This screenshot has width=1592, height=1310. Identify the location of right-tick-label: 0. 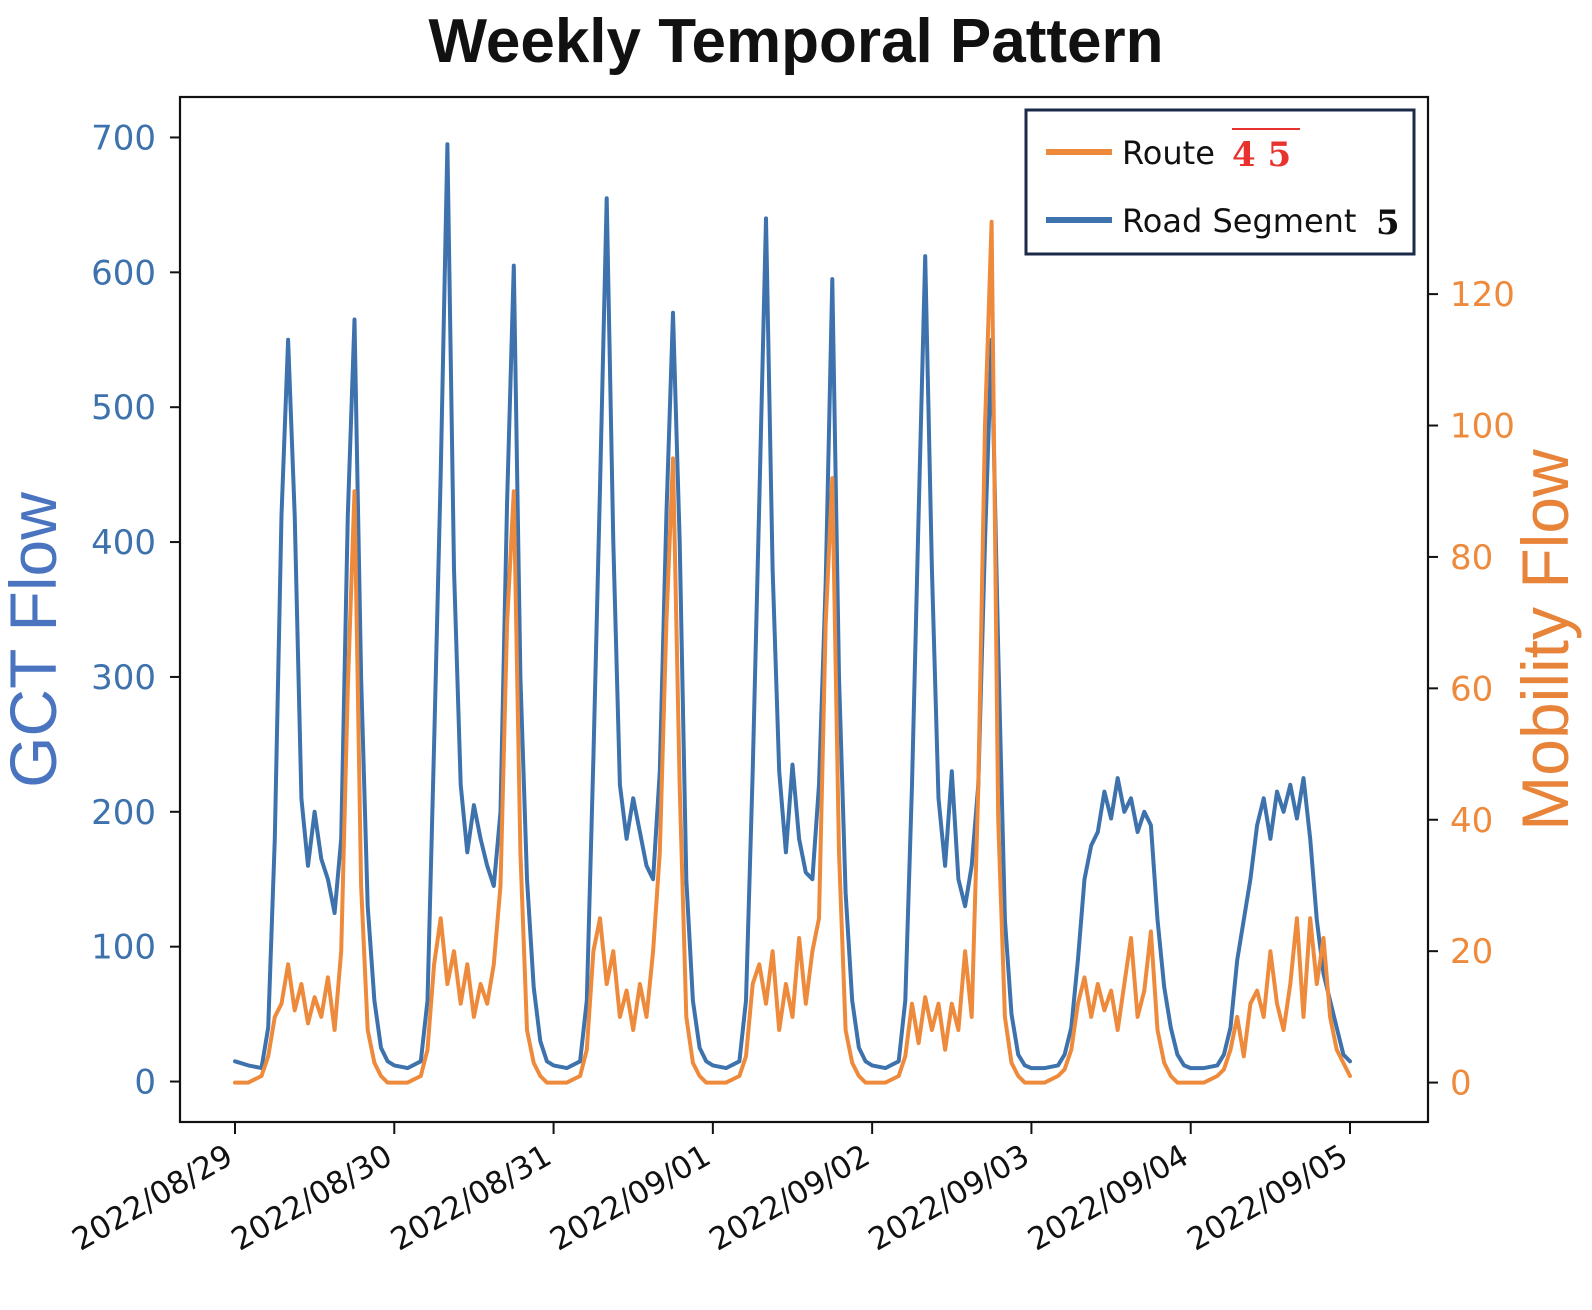
(1461, 1084).